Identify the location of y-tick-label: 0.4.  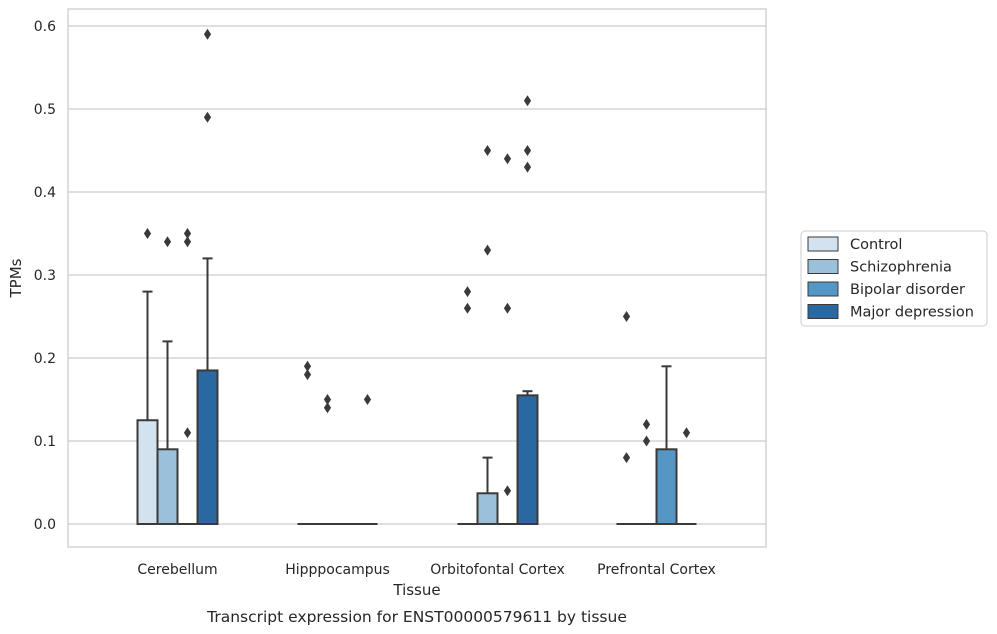
(45, 193).